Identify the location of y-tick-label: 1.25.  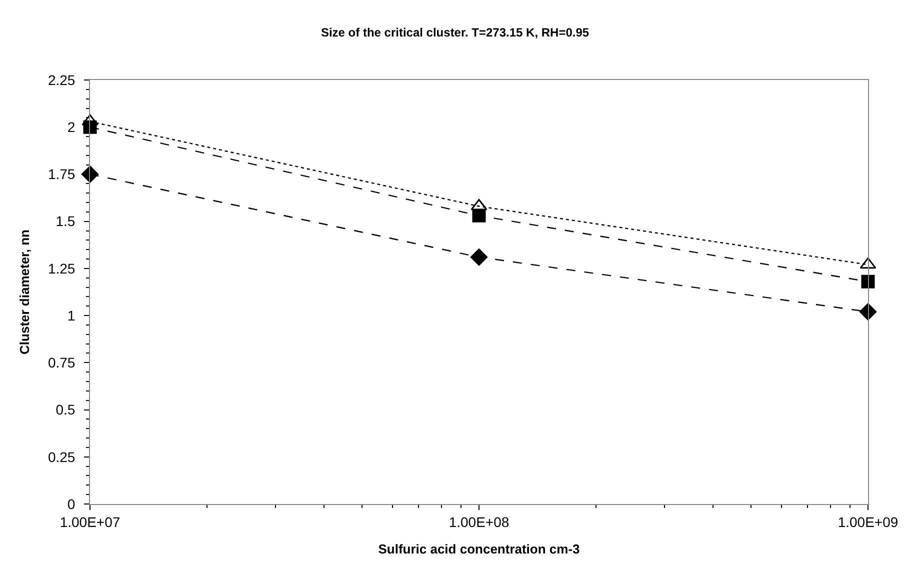
(62, 268).